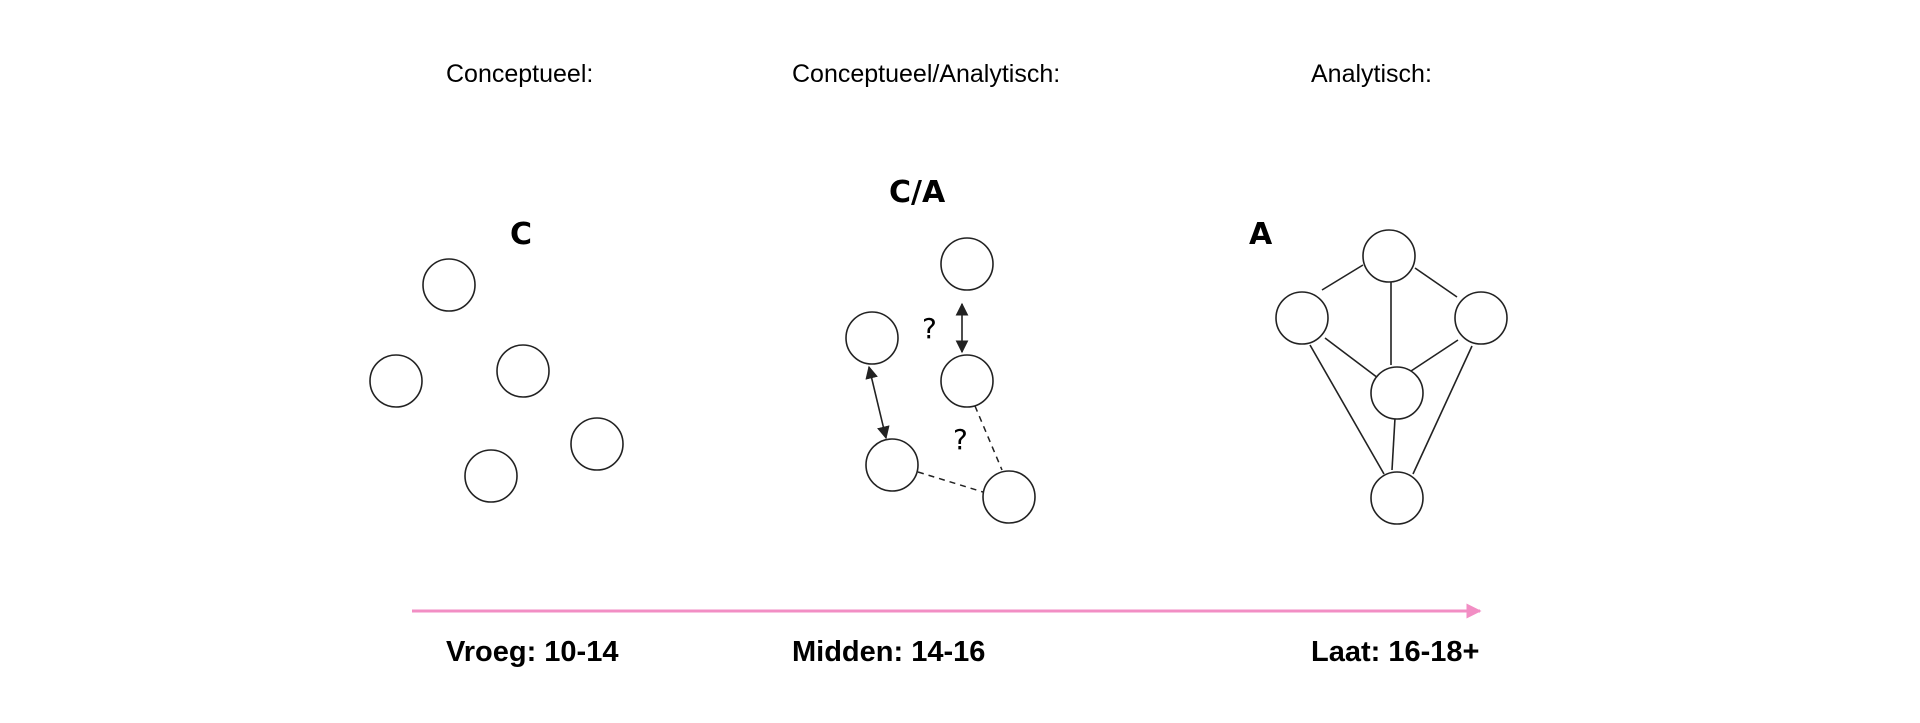 The height and width of the screenshot is (723, 1920). I want to click on analytical-node-group, so click(1391, 377).